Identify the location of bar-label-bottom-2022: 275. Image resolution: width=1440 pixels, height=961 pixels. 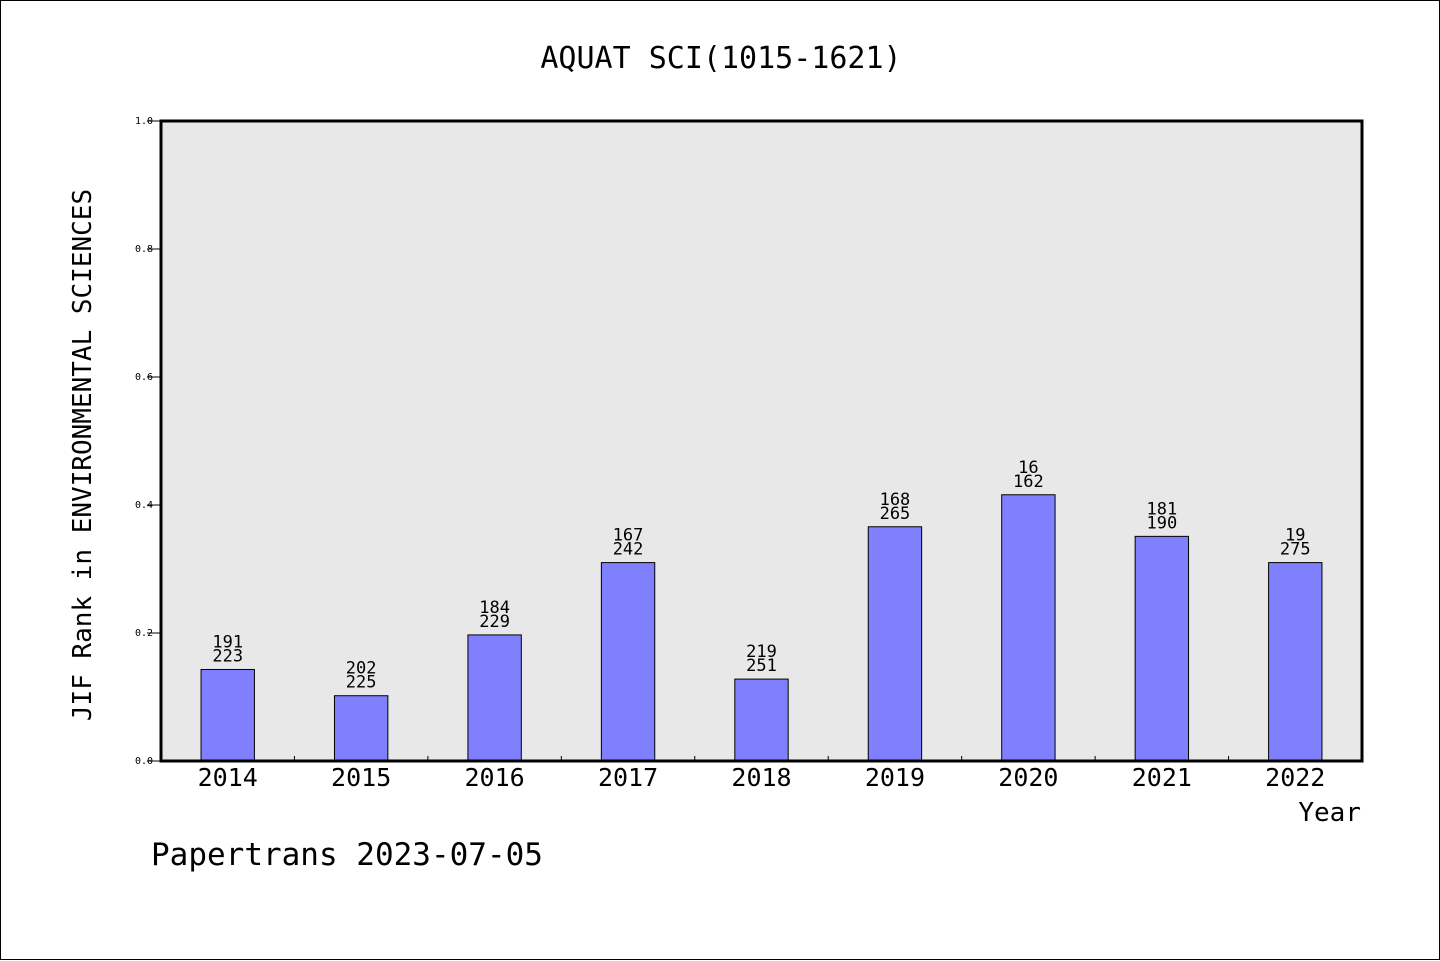
(1295, 550).